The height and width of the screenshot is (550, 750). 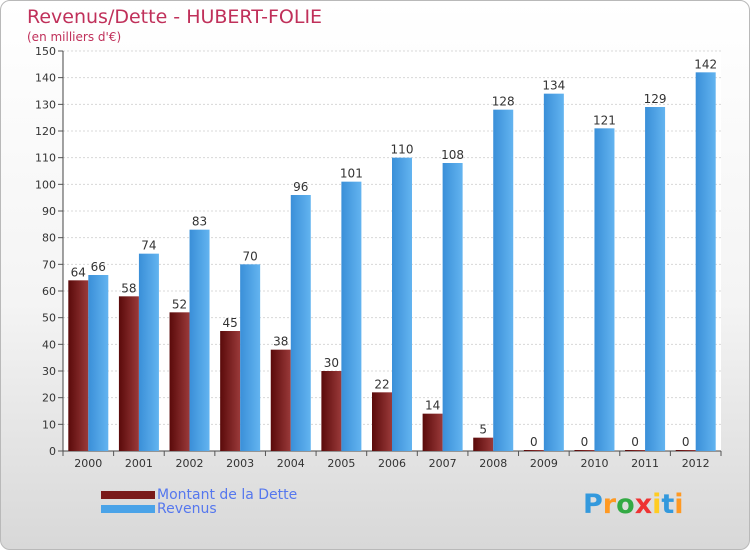 What do you see at coordinates (49, 371) in the screenshot?
I see `y-tick-label: 30` at bounding box center [49, 371].